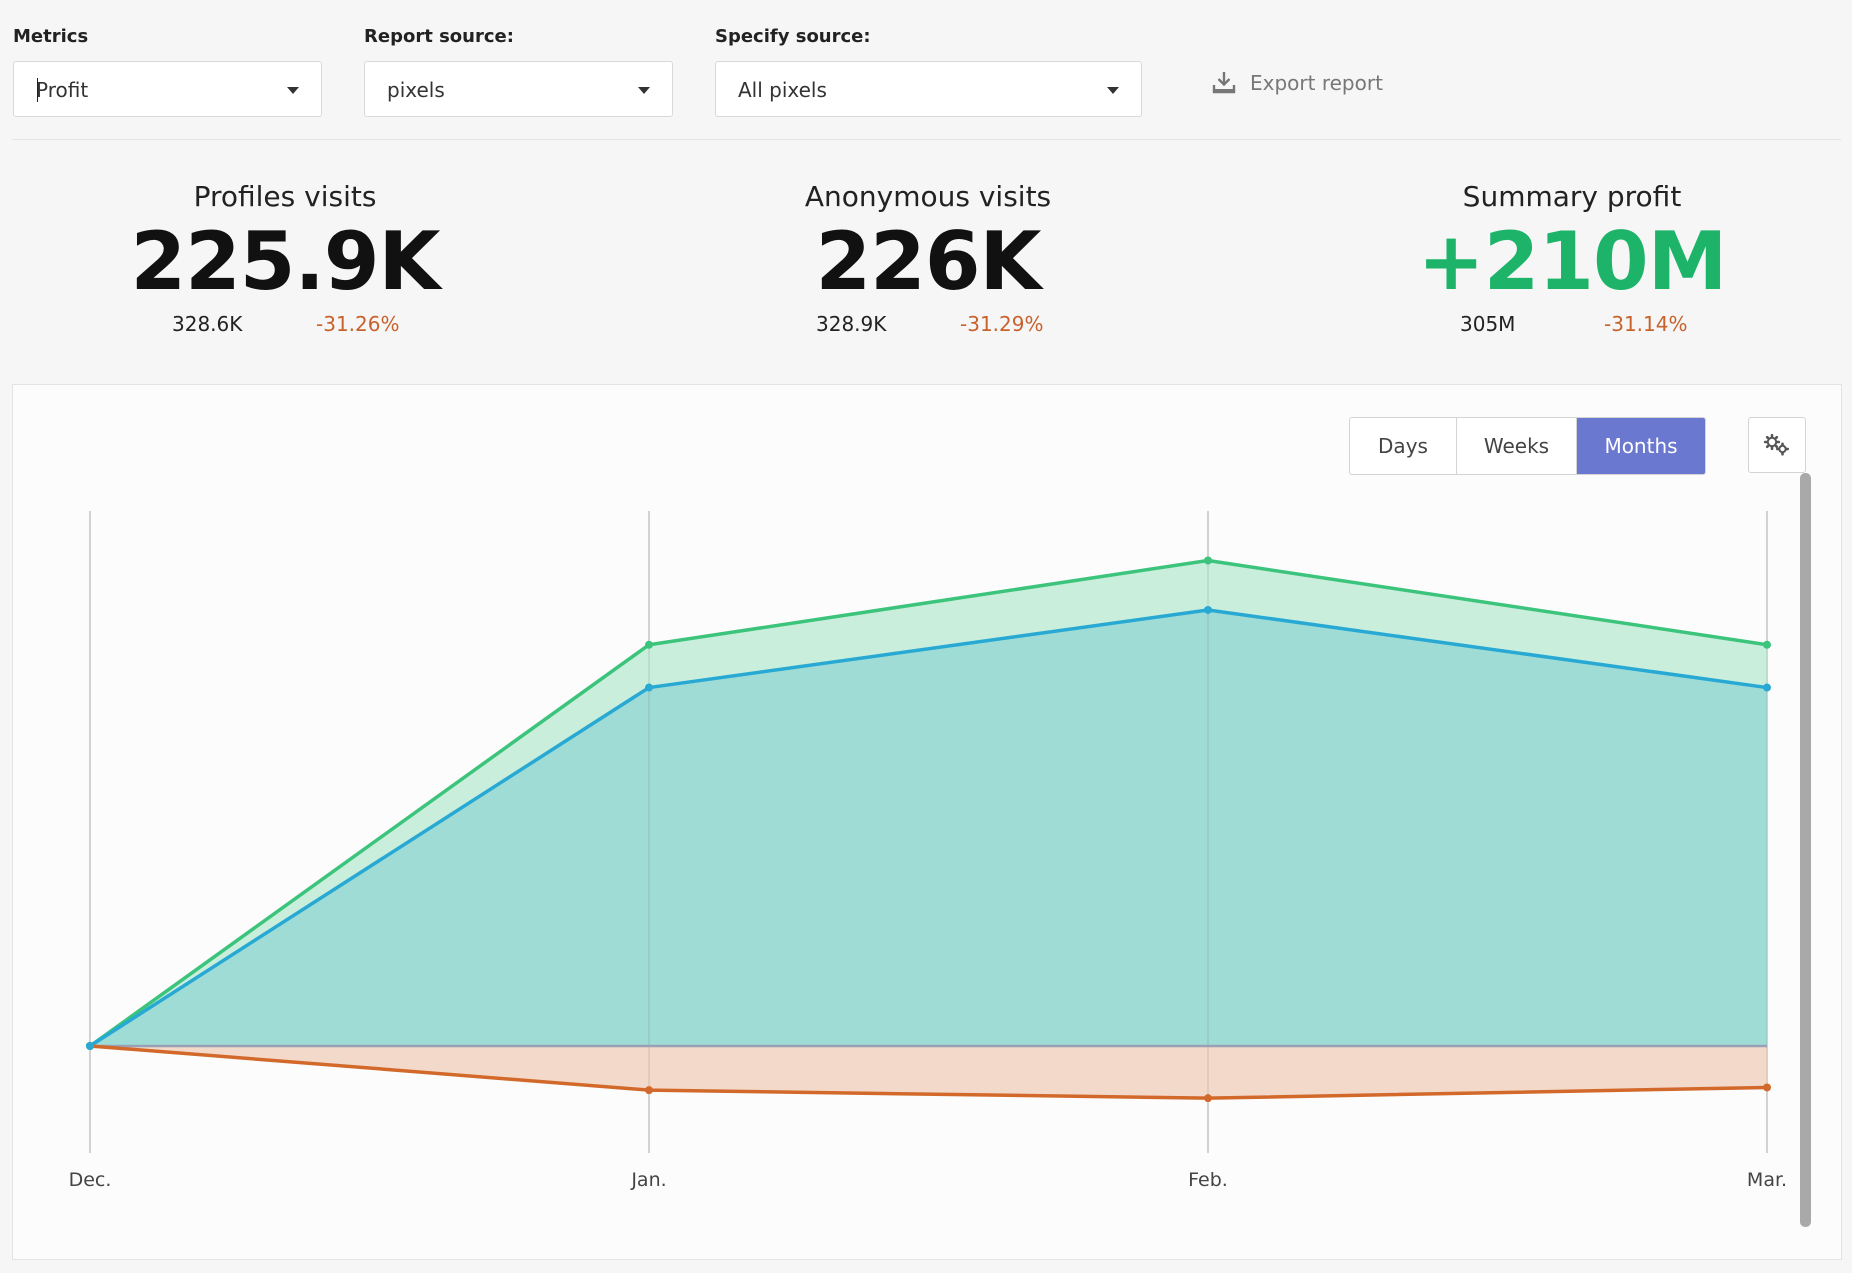 This screenshot has width=1852, height=1273. I want to click on period-toggle: Days Weeks Months, so click(1527, 446).